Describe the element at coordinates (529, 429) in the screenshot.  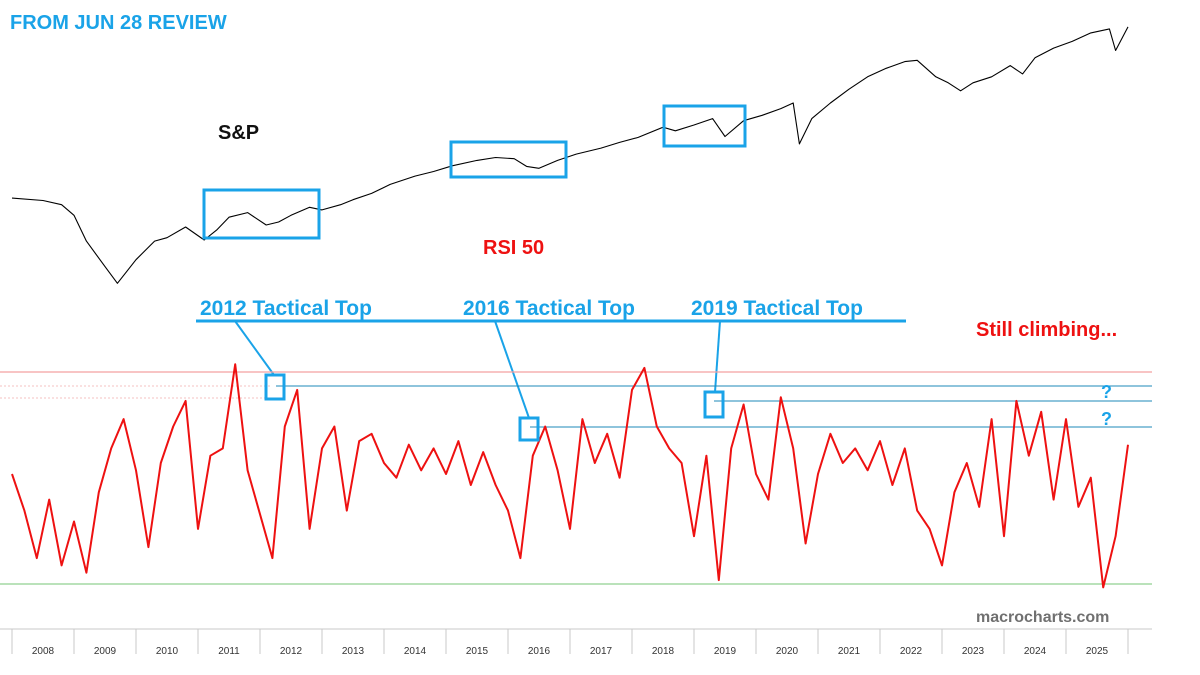
I see `rsi-box-2016` at that location.